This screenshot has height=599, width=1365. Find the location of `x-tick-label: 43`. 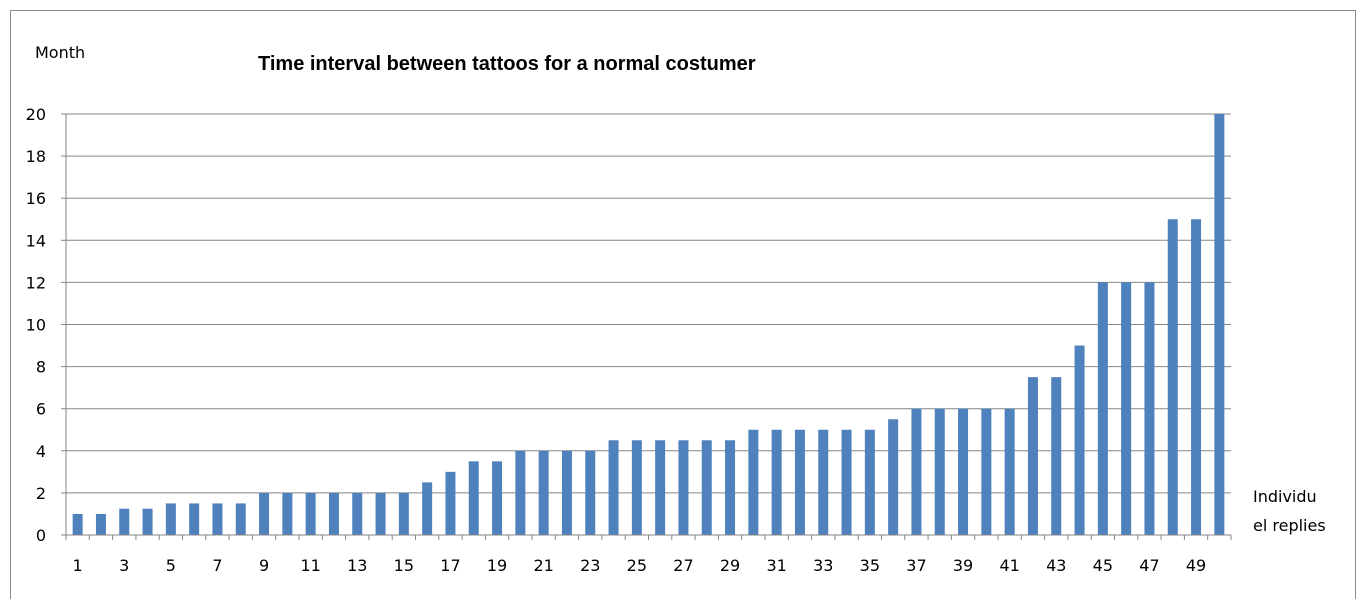

x-tick-label: 43 is located at coordinates (1056, 565).